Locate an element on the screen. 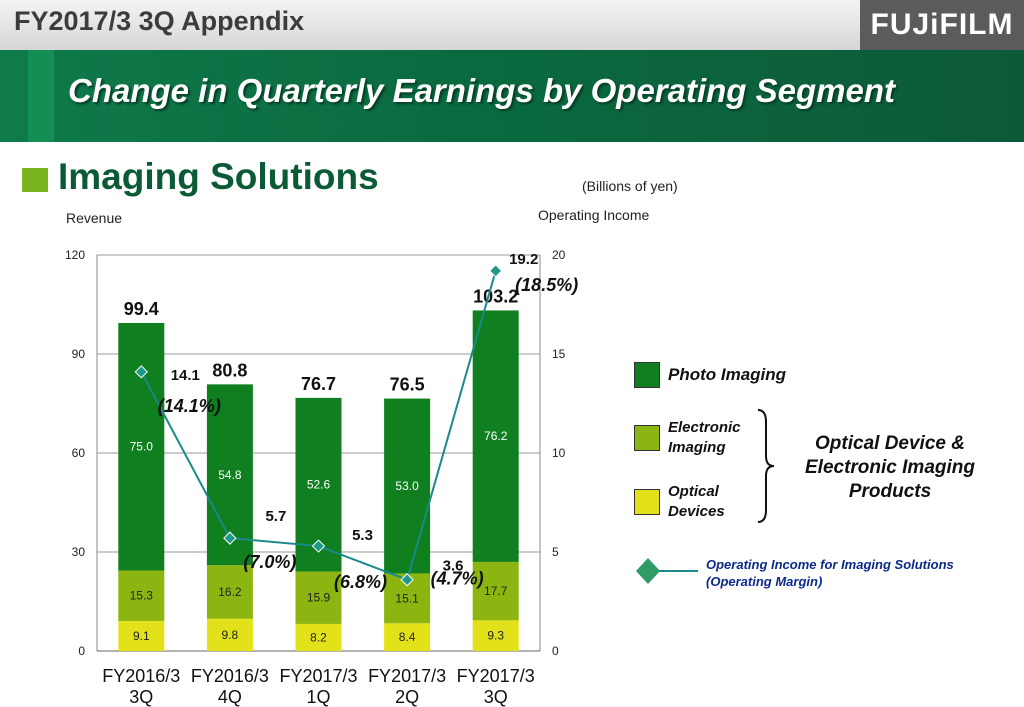  bar-total-label: 80.8 is located at coordinates (229, 370).